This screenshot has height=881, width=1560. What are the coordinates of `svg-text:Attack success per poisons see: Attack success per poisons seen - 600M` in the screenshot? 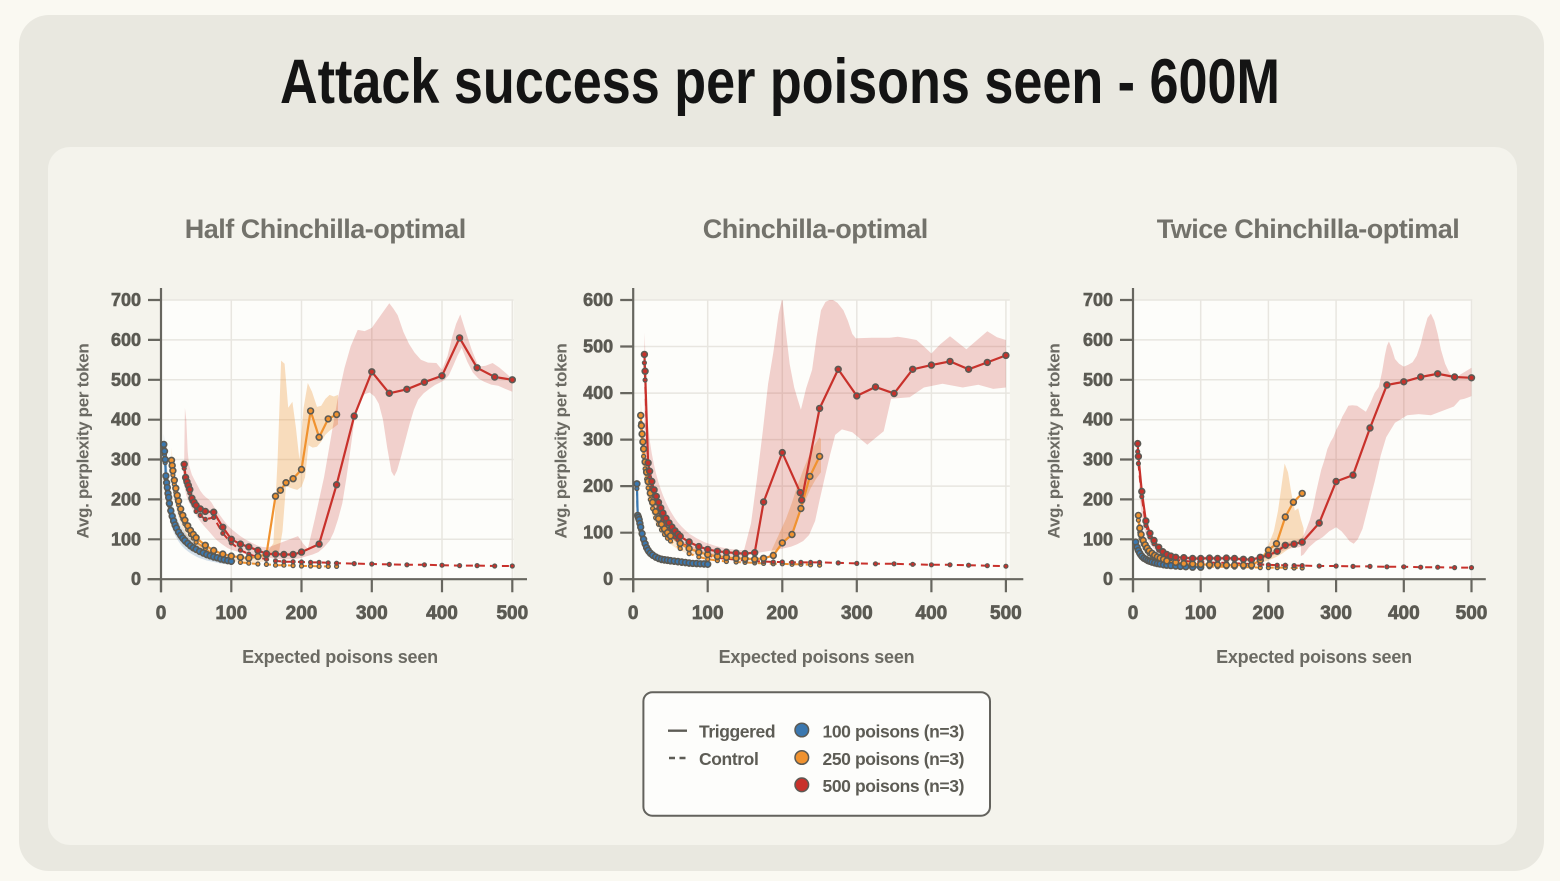 It's located at (780, 82).